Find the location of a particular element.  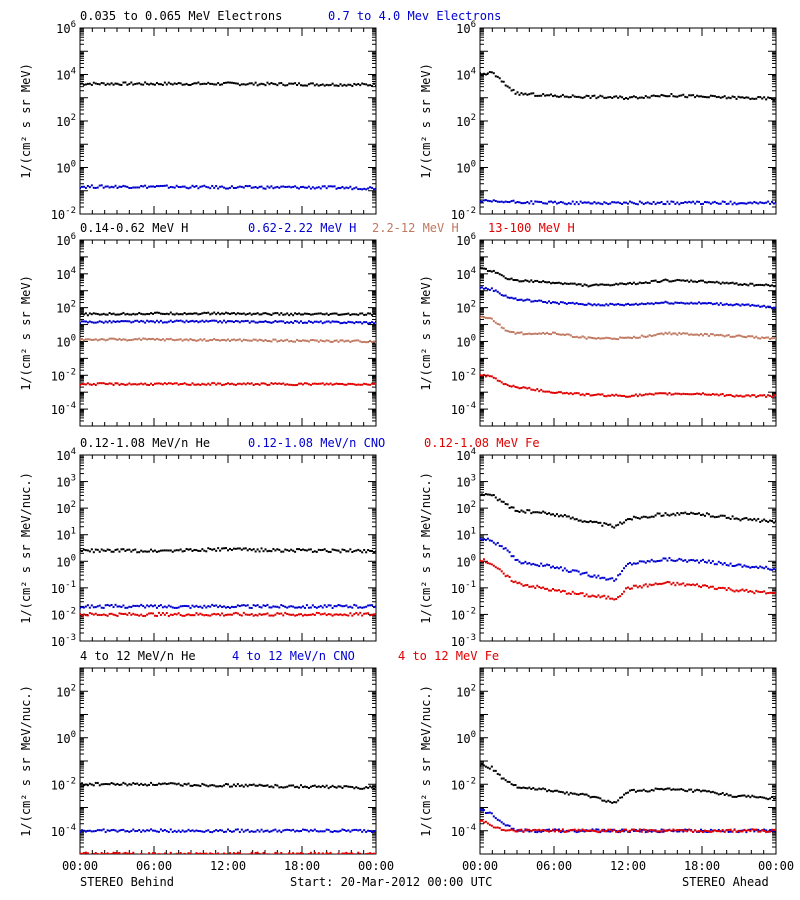

x-tick-label: 12:00 is located at coordinates (628, 866).